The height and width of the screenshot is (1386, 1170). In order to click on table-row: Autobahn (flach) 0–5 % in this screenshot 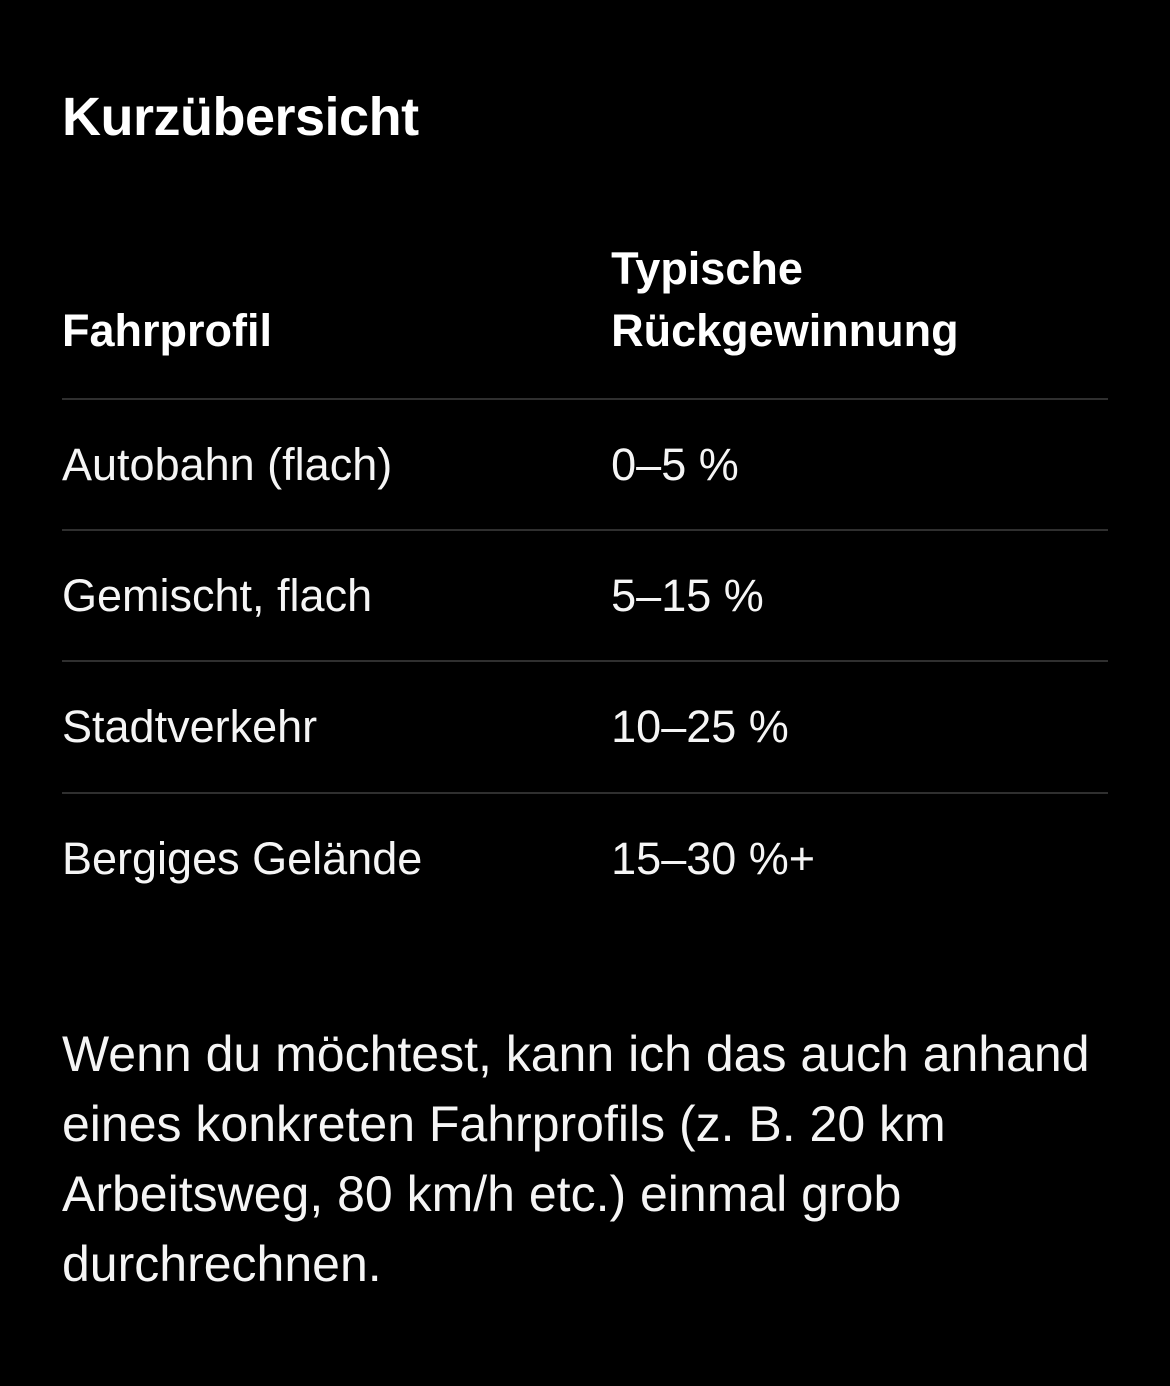, I will do `click(585, 464)`.